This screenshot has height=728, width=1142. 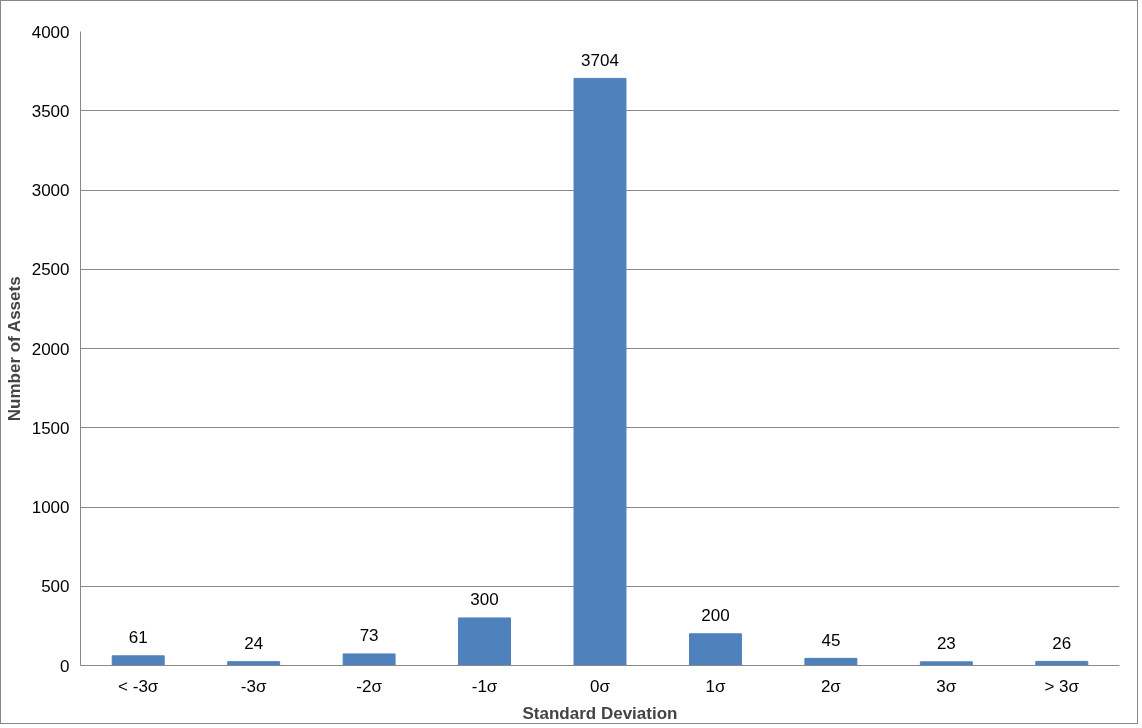 What do you see at coordinates (50, 270) in the screenshot?
I see `y-tick-label: 2500` at bounding box center [50, 270].